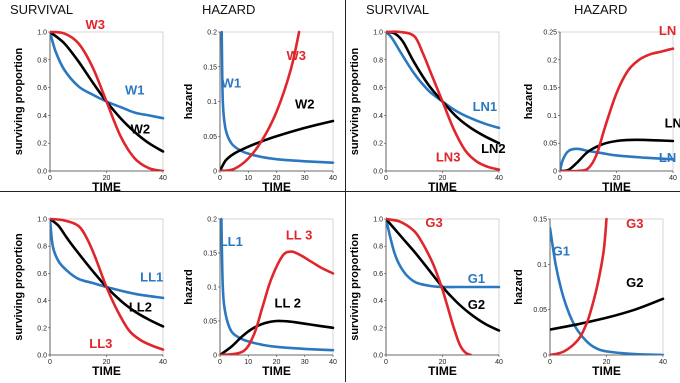  Describe the element at coordinates (493, 148) in the screenshot. I see `series-label-ln2: LN2` at that location.